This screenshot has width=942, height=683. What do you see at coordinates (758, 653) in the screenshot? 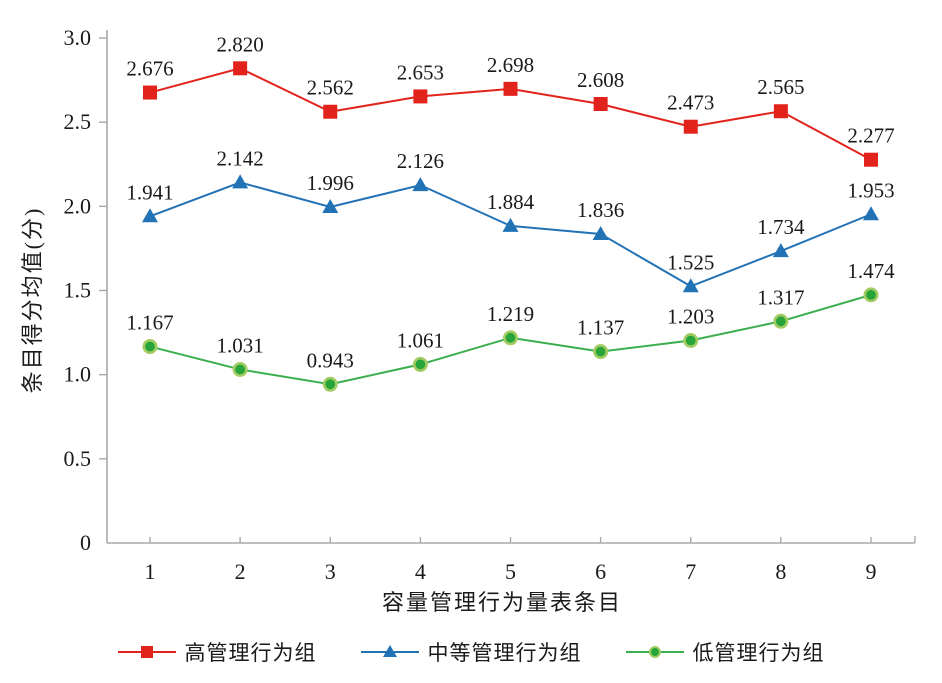
I see `legend-label: 低管理行为组` at bounding box center [758, 653].